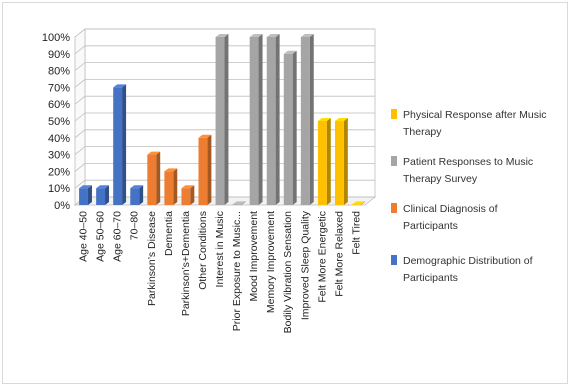 The image size is (572, 387). I want to click on legend-label: Clinical Diagnosis of, so click(450, 209).